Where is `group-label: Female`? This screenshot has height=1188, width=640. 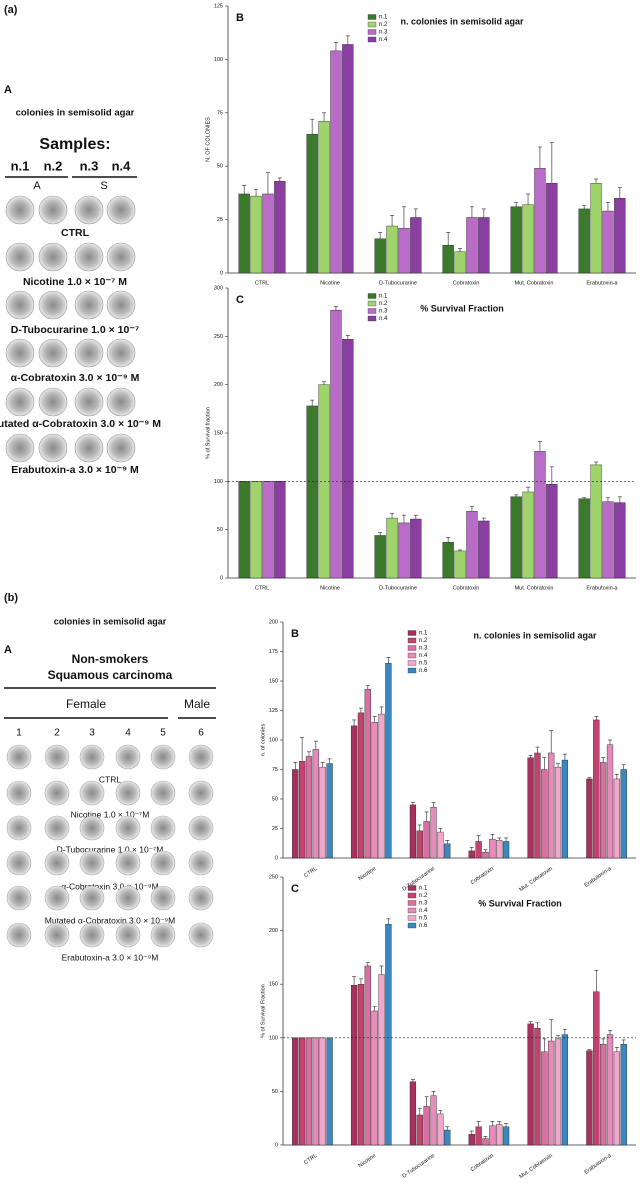 group-label: Female is located at coordinates (86, 704).